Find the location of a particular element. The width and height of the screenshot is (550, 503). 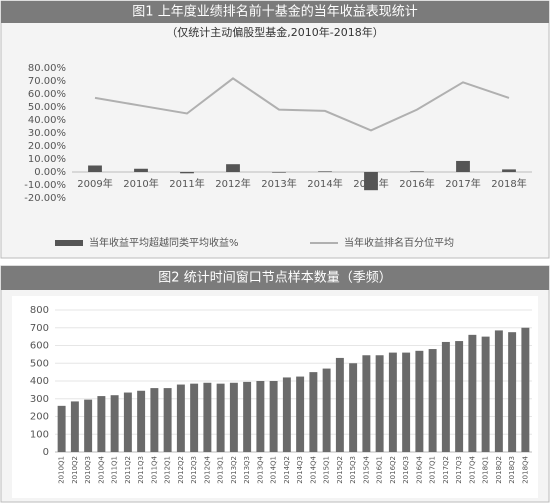

x-tick-label: 2016Q2 is located at coordinates (393, 470).